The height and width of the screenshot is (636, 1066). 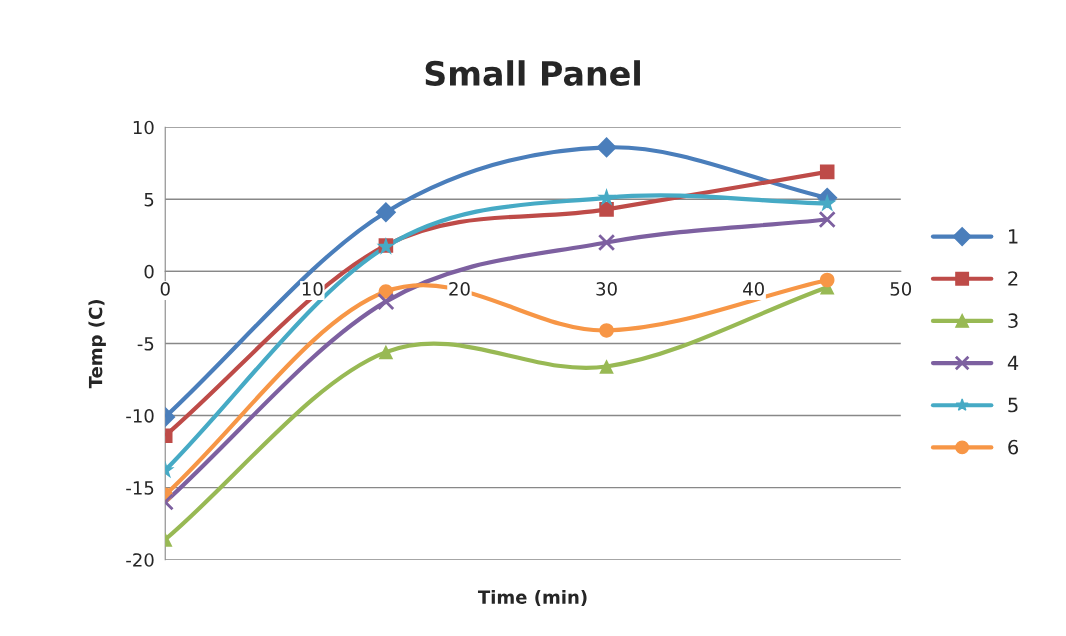 What do you see at coordinates (165, 289) in the screenshot?
I see `x-tick-label: 0` at bounding box center [165, 289].